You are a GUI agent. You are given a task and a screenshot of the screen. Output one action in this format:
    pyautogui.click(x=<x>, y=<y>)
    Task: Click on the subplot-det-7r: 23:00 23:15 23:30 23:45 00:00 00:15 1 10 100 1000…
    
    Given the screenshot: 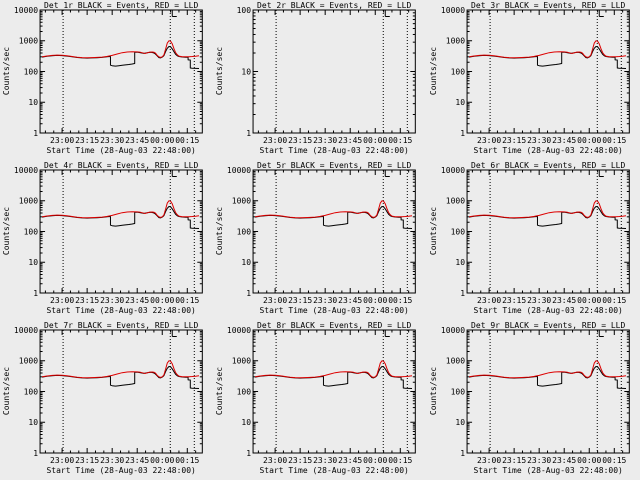 What is the action you would take?
    pyautogui.click(x=106, y=400)
    